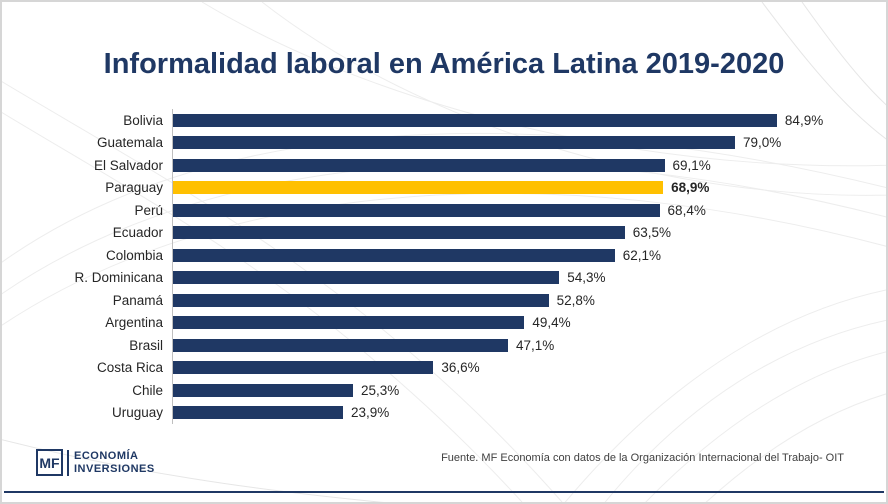 This screenshot has height=504, width=888. I want to click on chart-row: Bolivia 84,9%, so click(444, 120).